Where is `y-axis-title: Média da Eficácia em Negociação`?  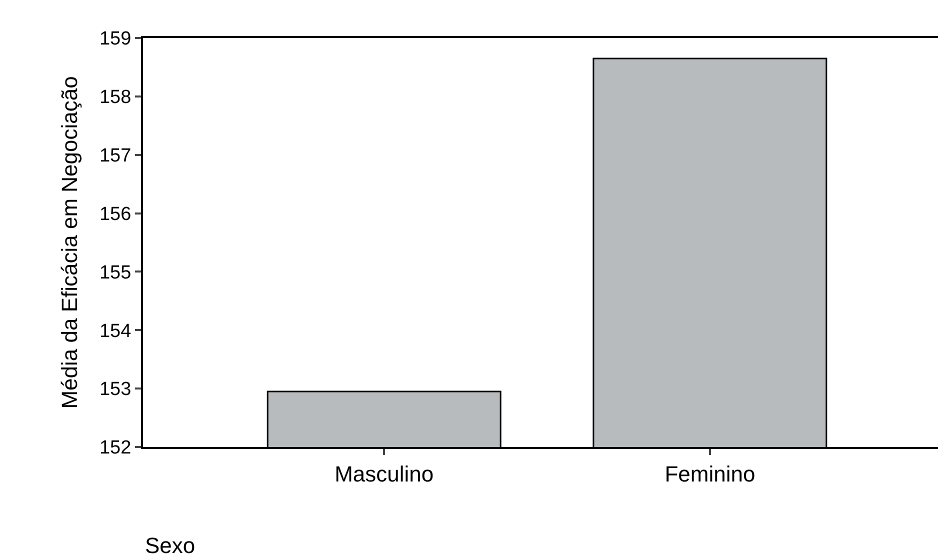 y-axis-title: Média da Eficácia em Negociação is located at coordinates (69, 242).